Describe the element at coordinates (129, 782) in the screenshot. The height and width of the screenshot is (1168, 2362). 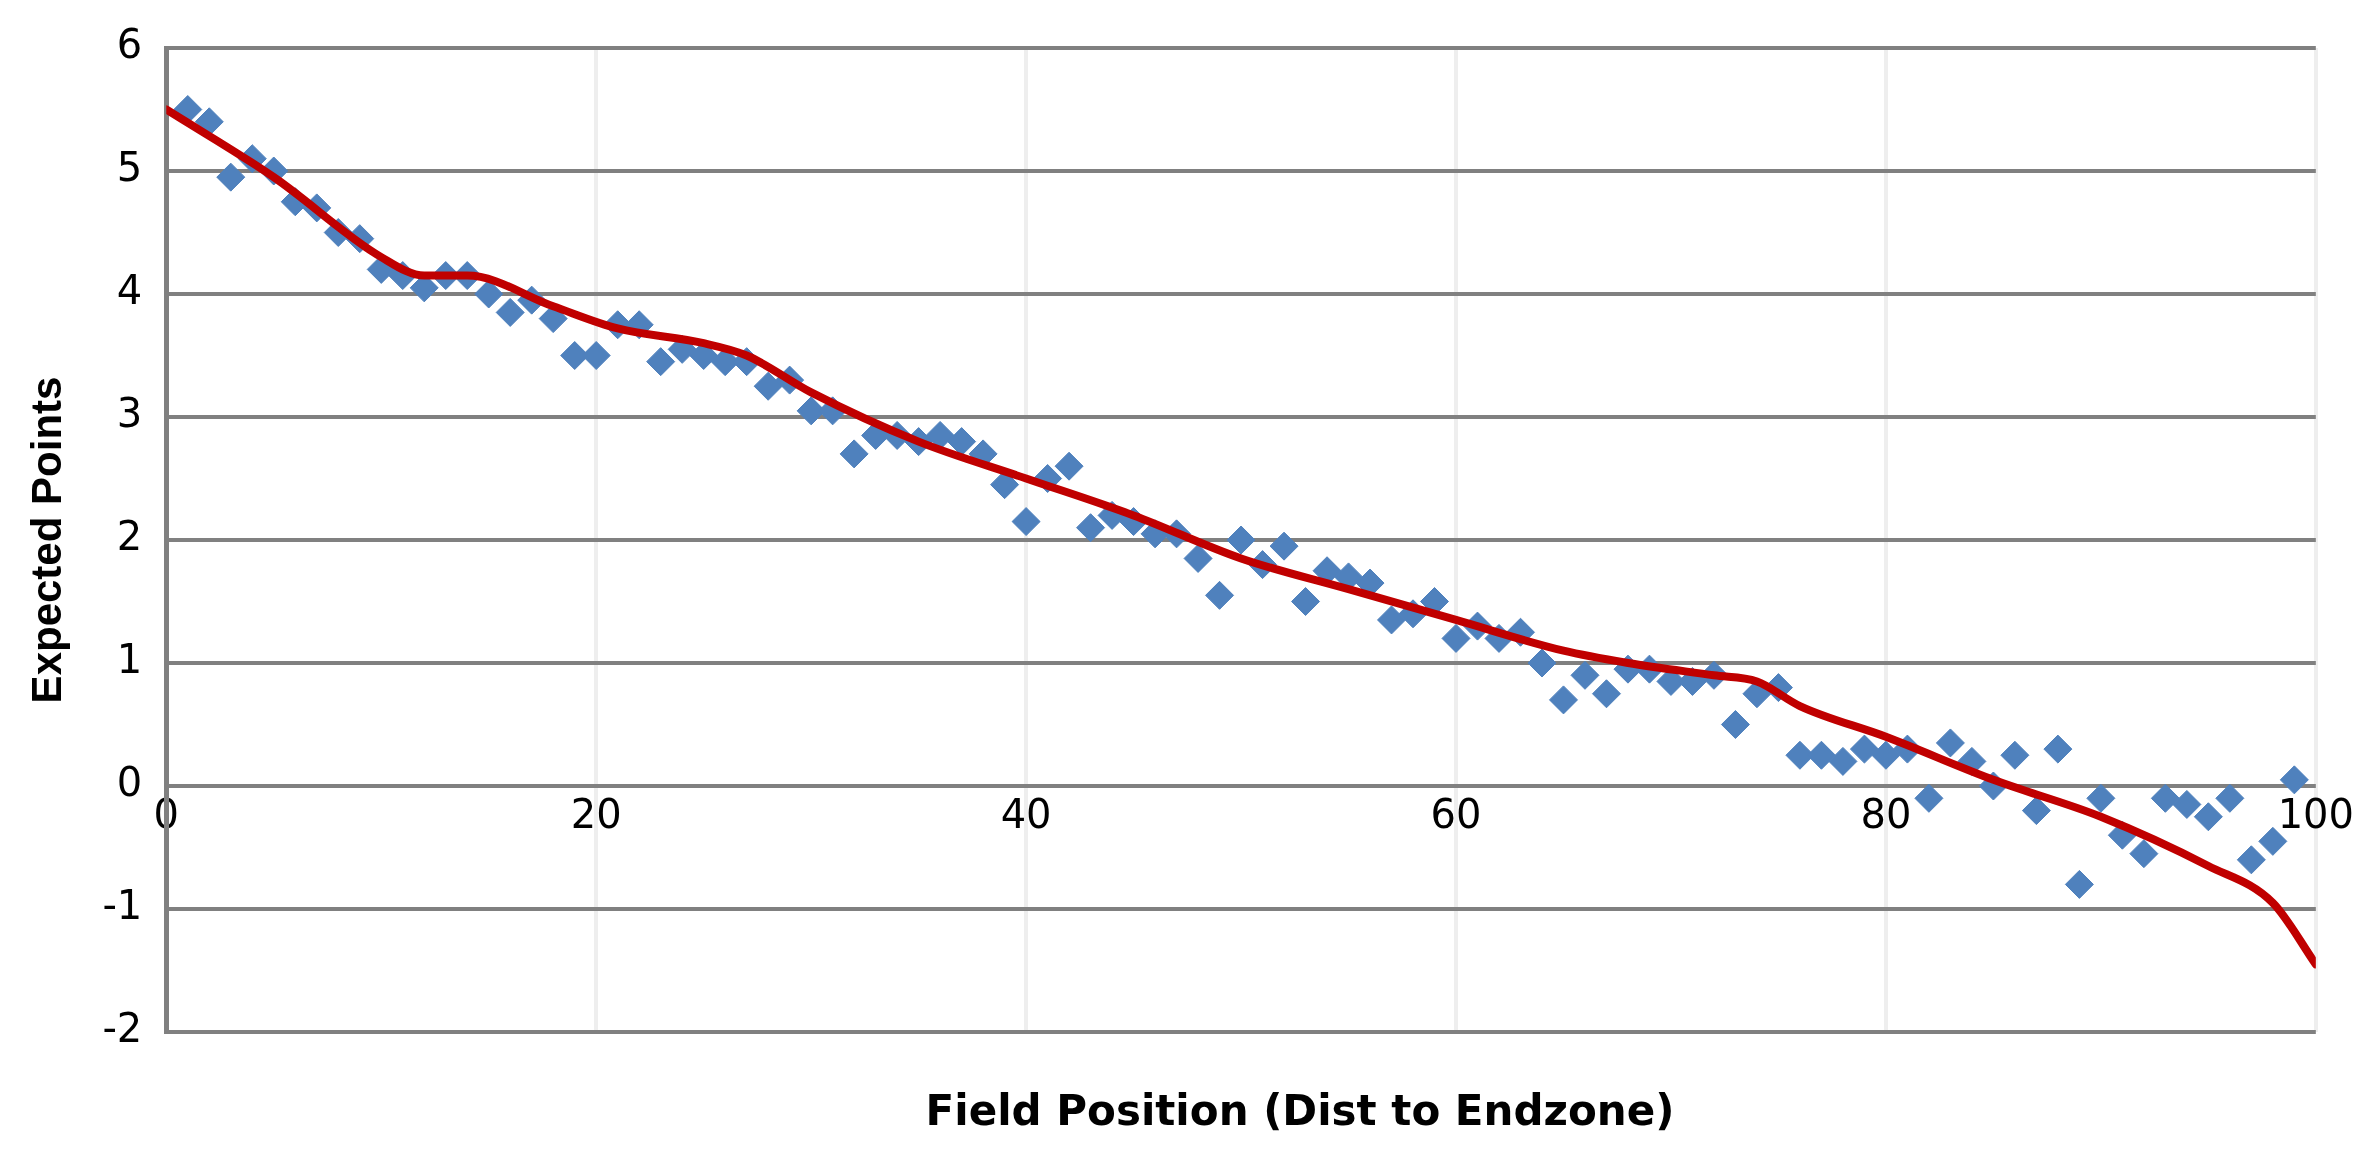
I see `y-tick-label: 0` at that location.